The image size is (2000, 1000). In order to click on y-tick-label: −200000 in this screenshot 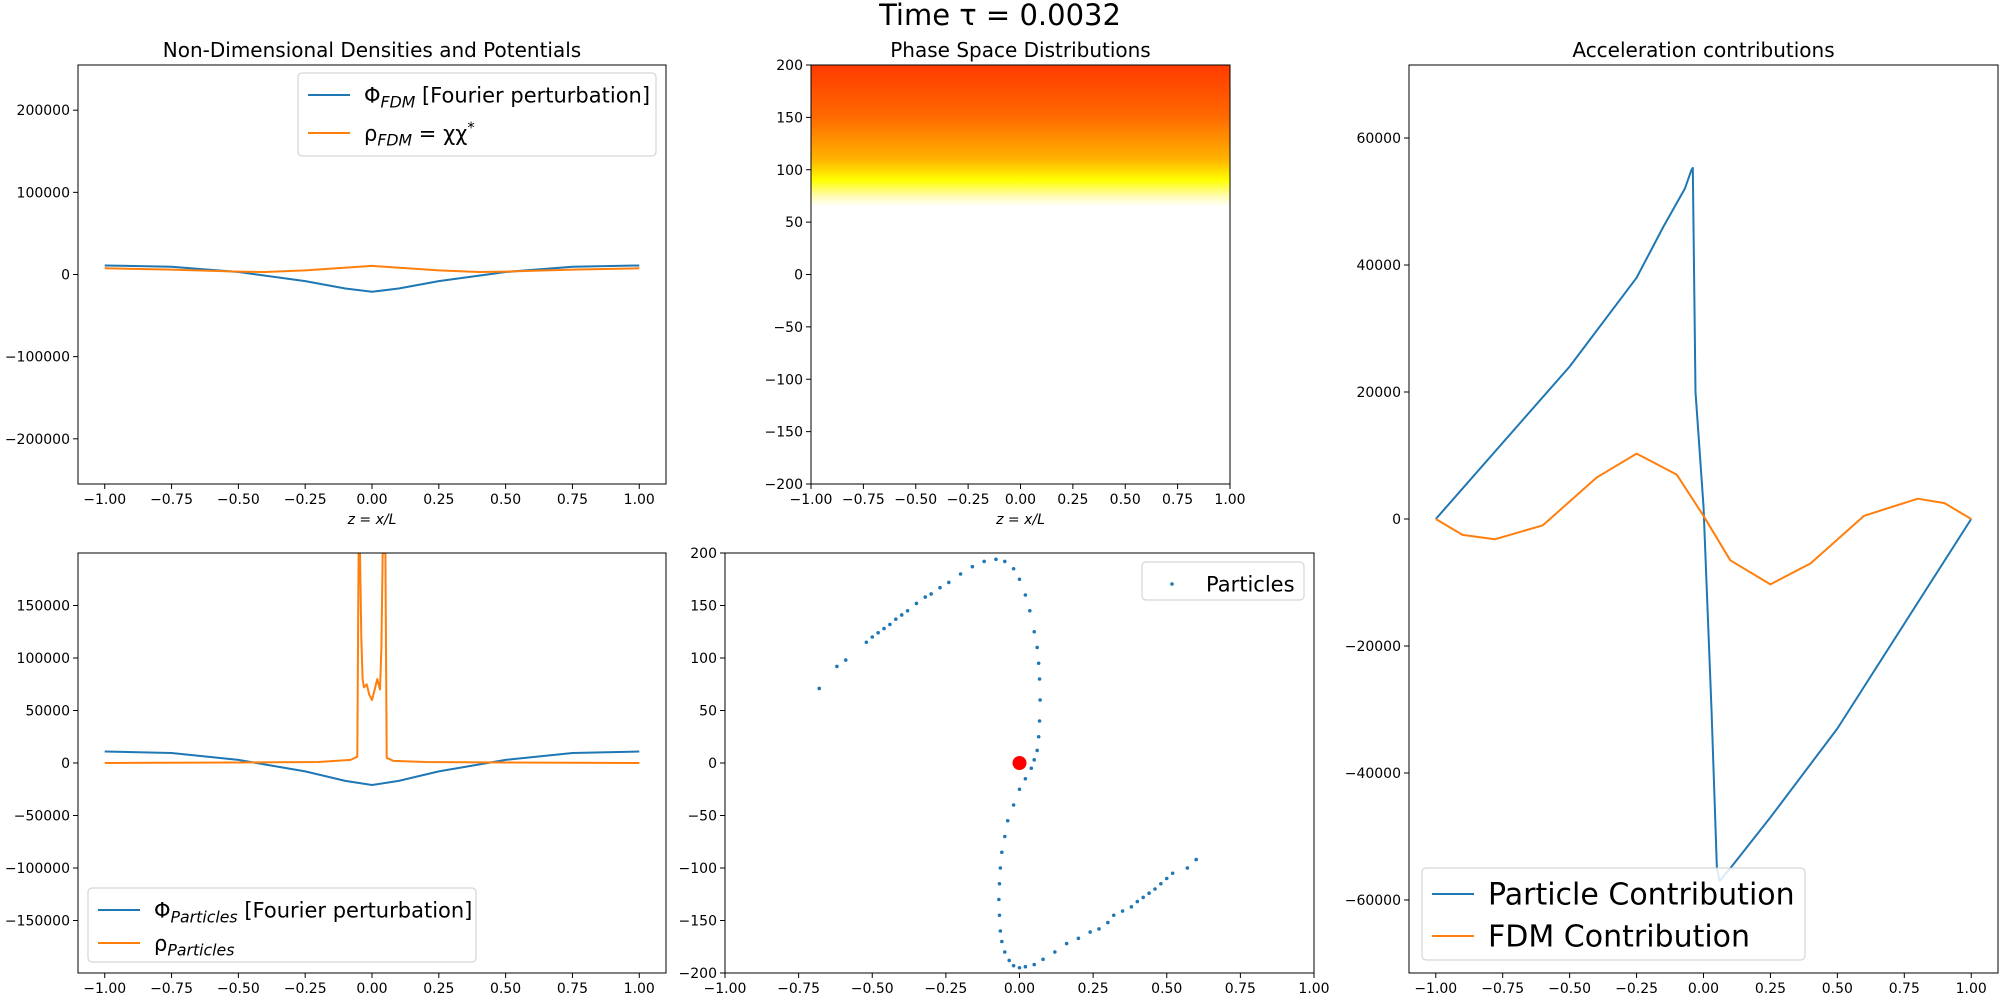, I will do `click(37, 440)`.